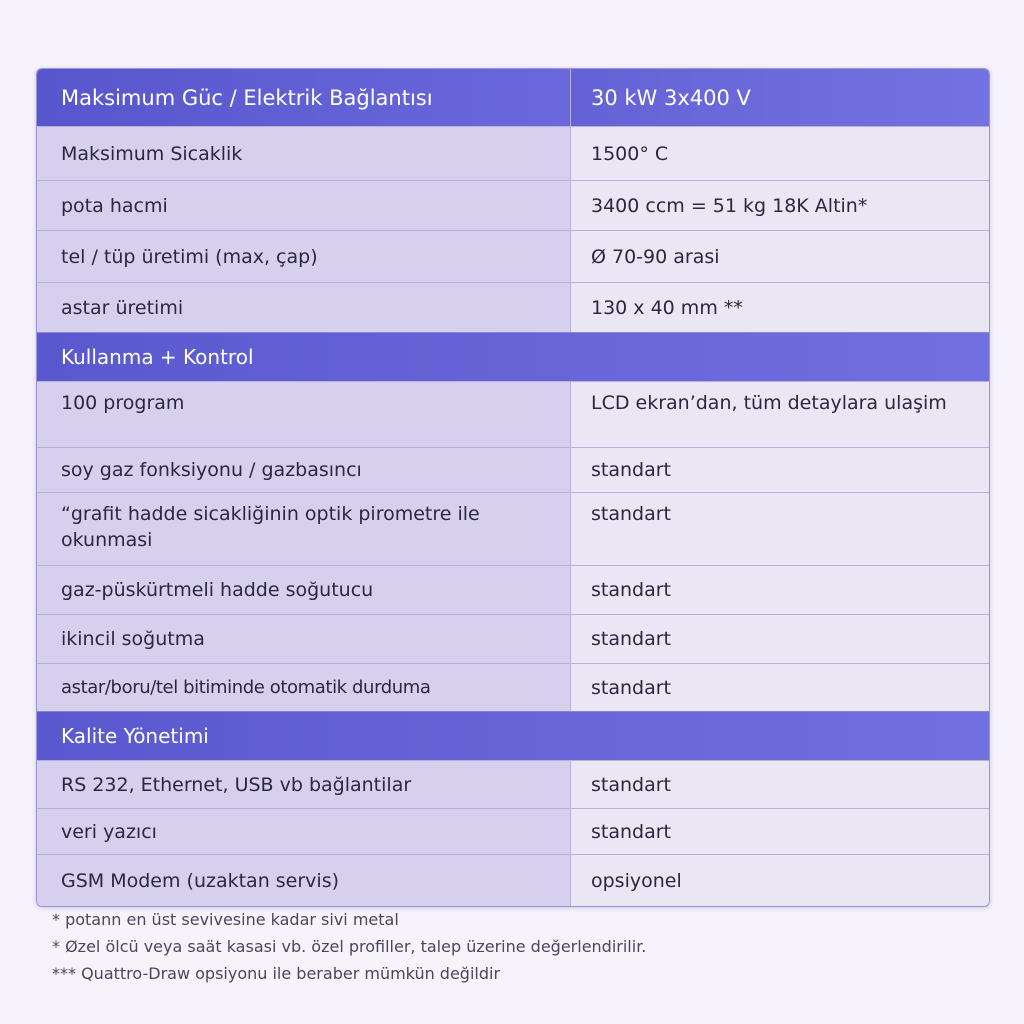  I want to click on row-value: 1500° C, so click(780, 153).